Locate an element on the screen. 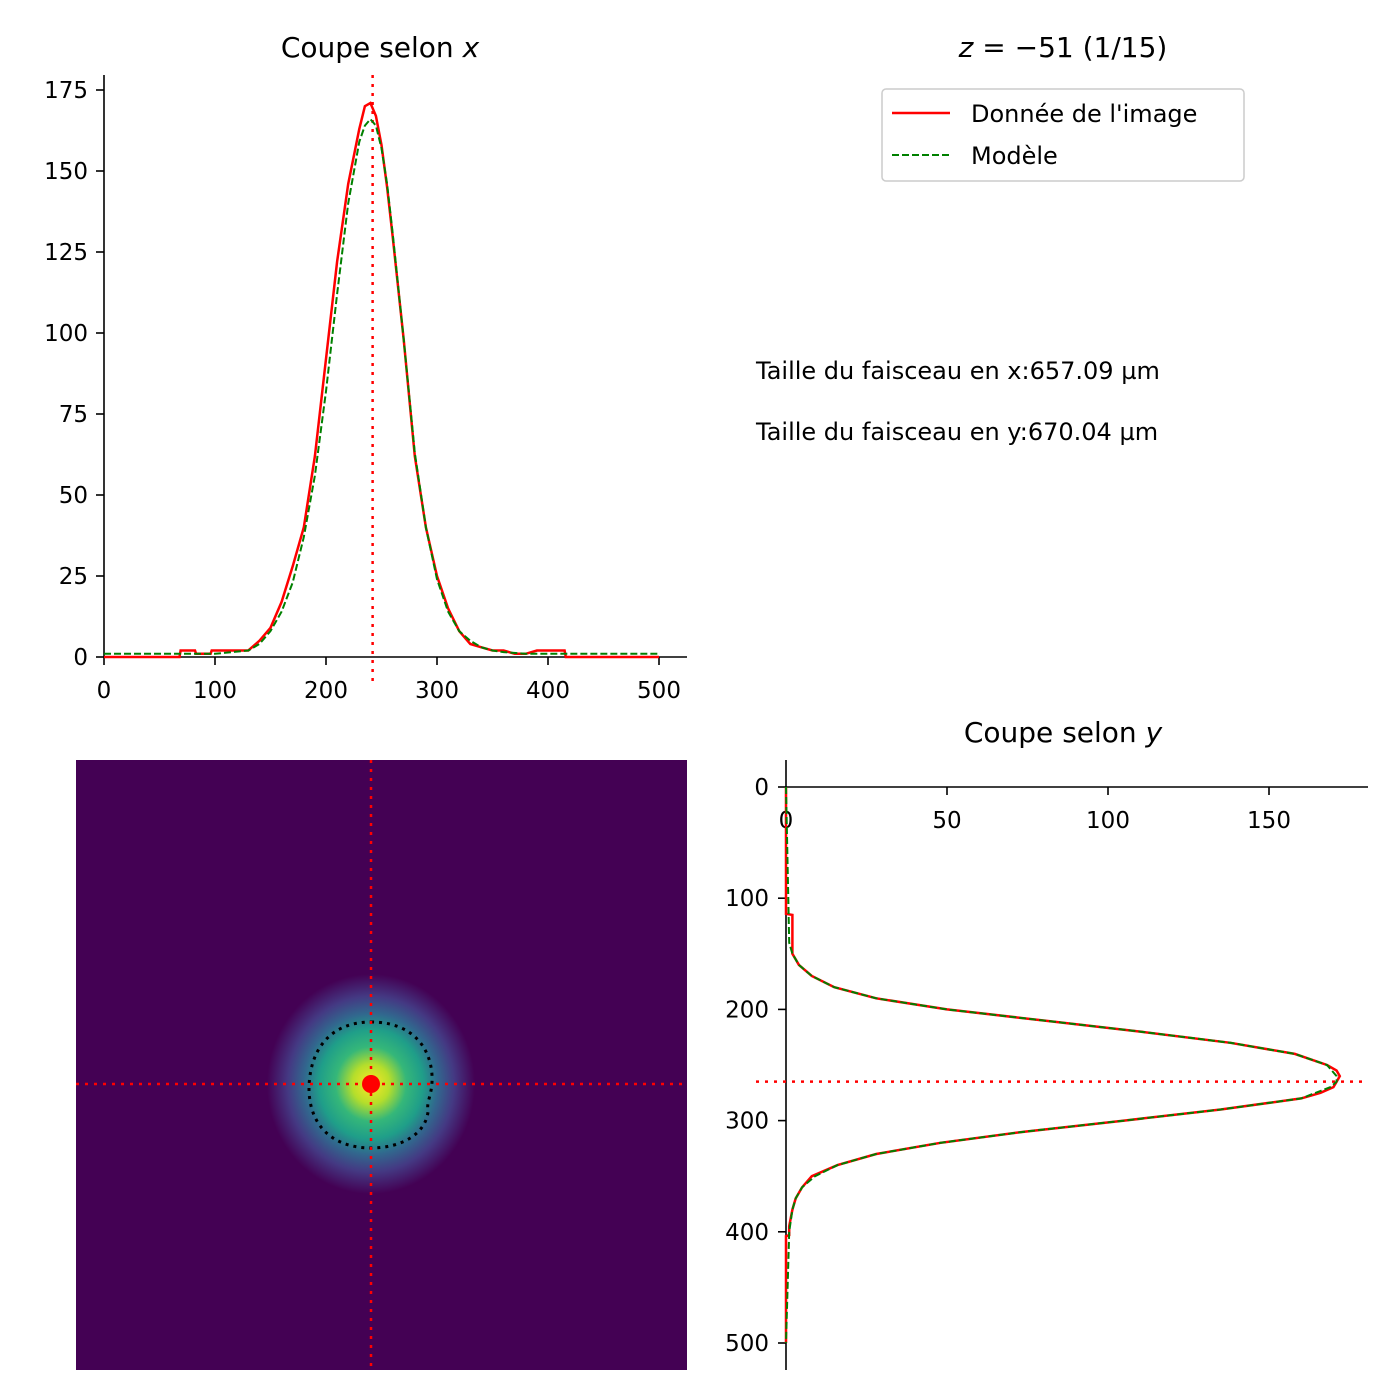 This screenshot has height=1400, width=1400. beam-center-marker is located at coordinates (371, 1084).